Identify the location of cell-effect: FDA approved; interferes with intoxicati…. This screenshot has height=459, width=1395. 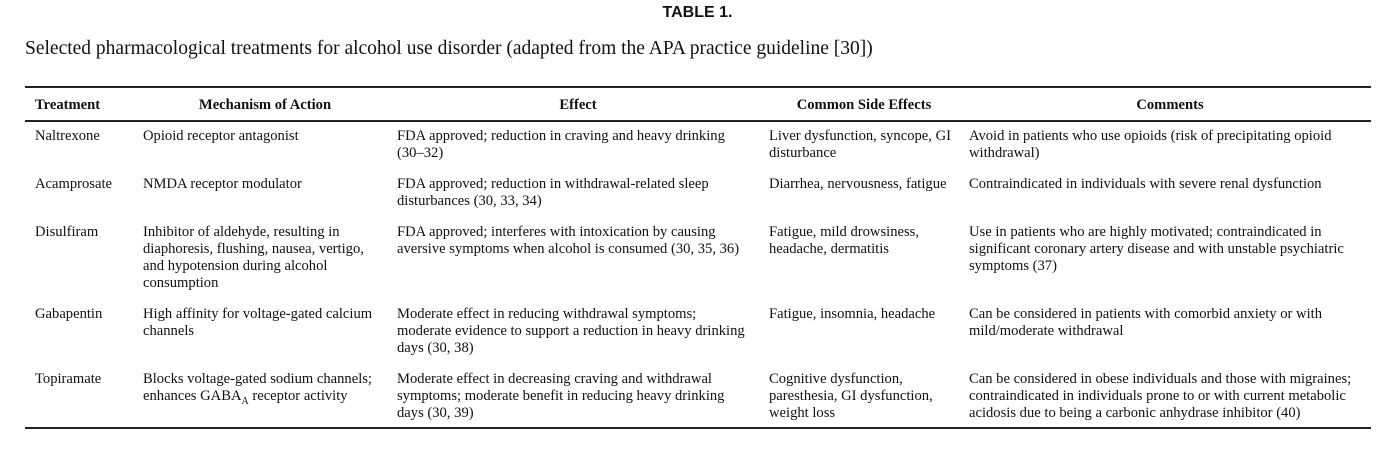
(568, 240).